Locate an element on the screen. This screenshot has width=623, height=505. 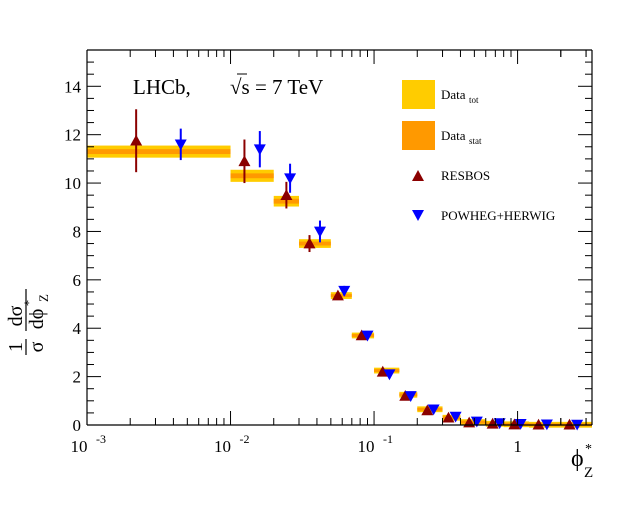
x-axis-label: ϕ * Z is located at coordinates (582, 461).